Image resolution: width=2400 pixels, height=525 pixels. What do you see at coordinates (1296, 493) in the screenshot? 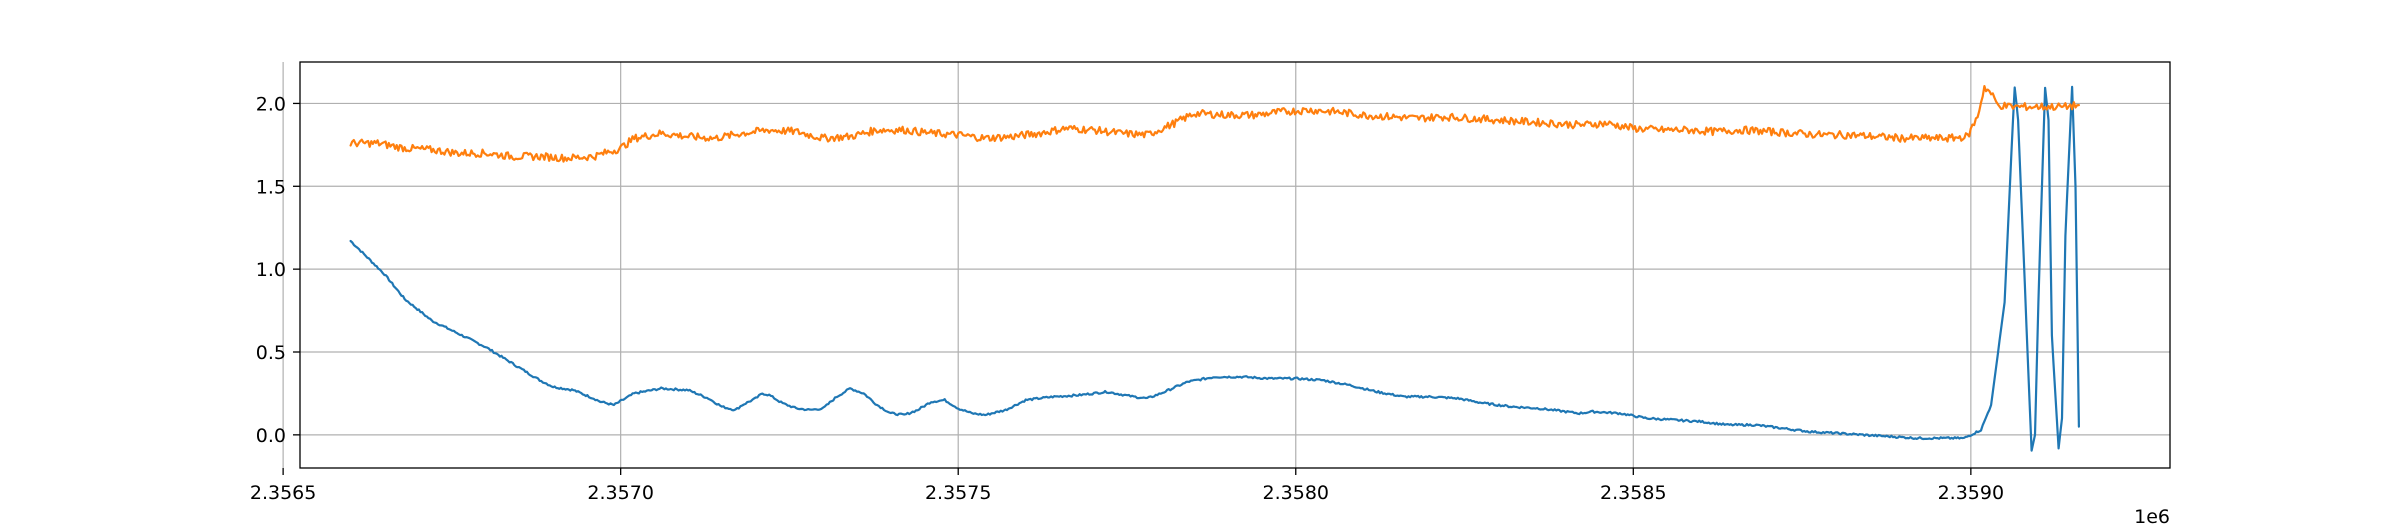
I see `x-tick-label: 2.3580` at bounding box center [1296, 493].